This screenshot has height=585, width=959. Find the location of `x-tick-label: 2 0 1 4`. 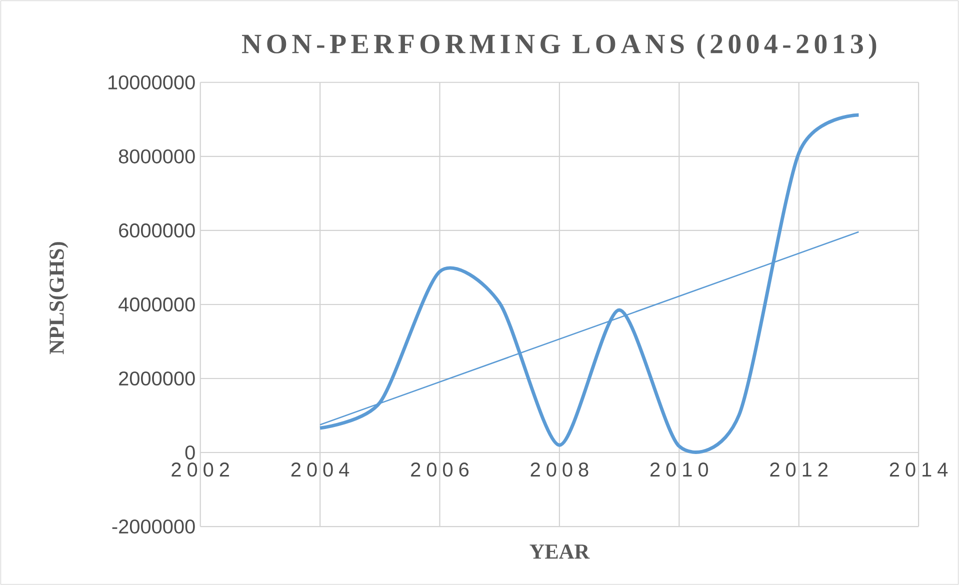

x-tick-label: 2 0 1 4 is located at coordinates (919, 469).